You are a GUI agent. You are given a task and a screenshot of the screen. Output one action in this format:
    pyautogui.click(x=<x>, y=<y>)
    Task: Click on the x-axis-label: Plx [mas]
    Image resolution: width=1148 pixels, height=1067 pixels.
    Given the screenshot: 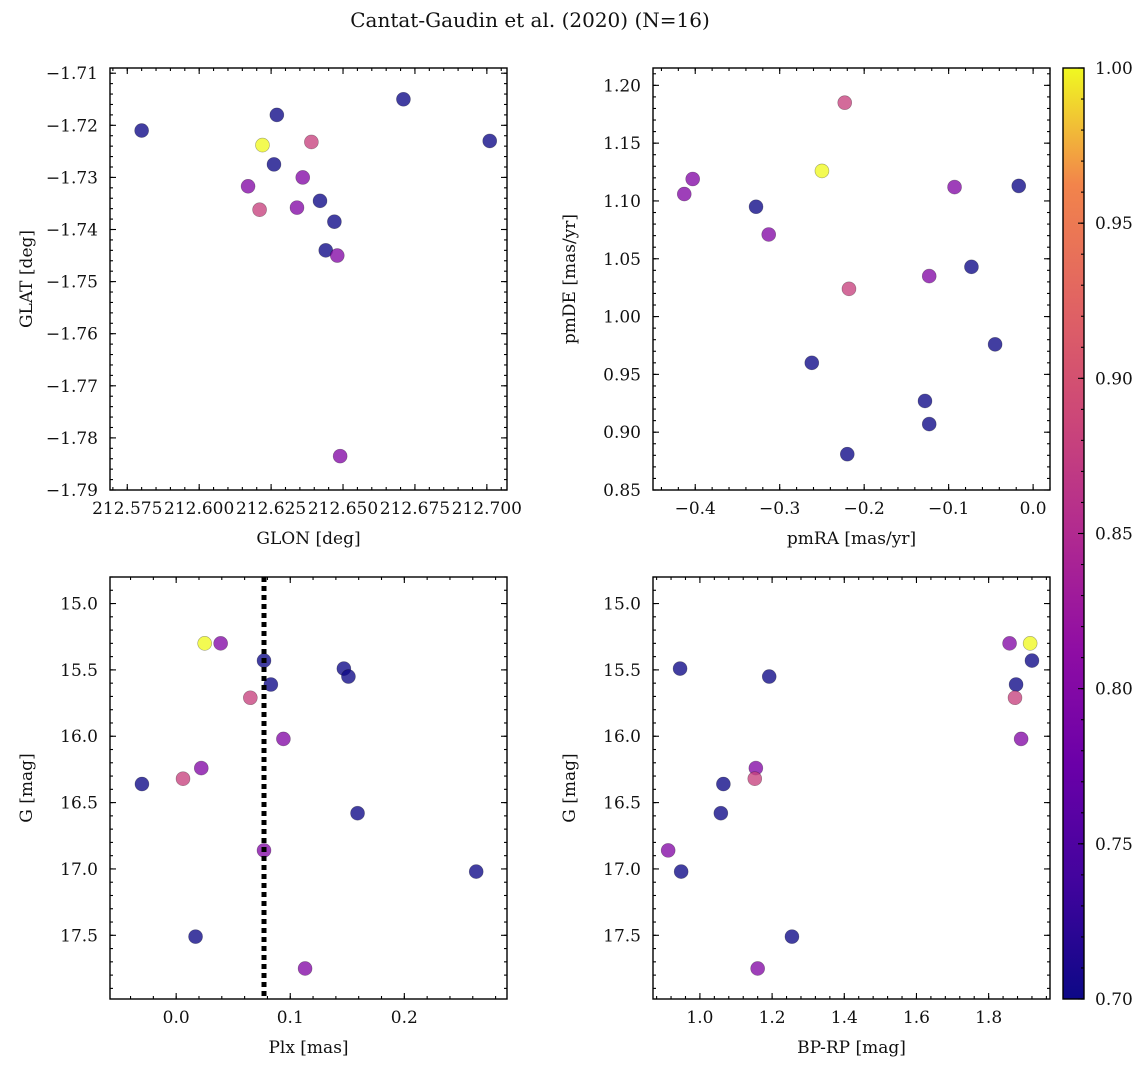 What is the action you would take?
    pyautogui.click(x=308, y=1048)
    